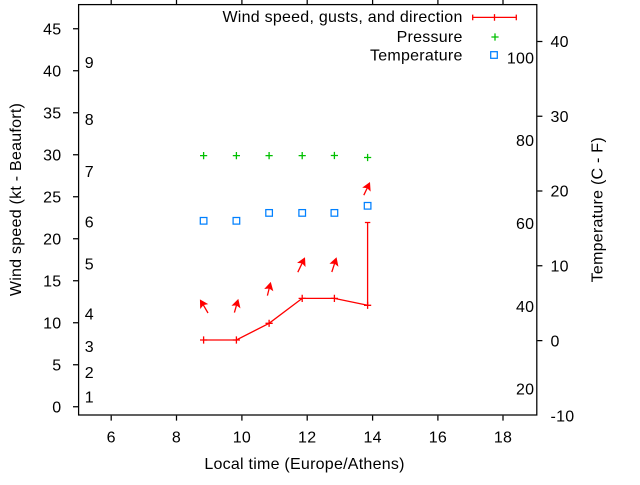 This screenshot has height=485, width=640. I want to click on svg-text: 12, so click(307, 437).